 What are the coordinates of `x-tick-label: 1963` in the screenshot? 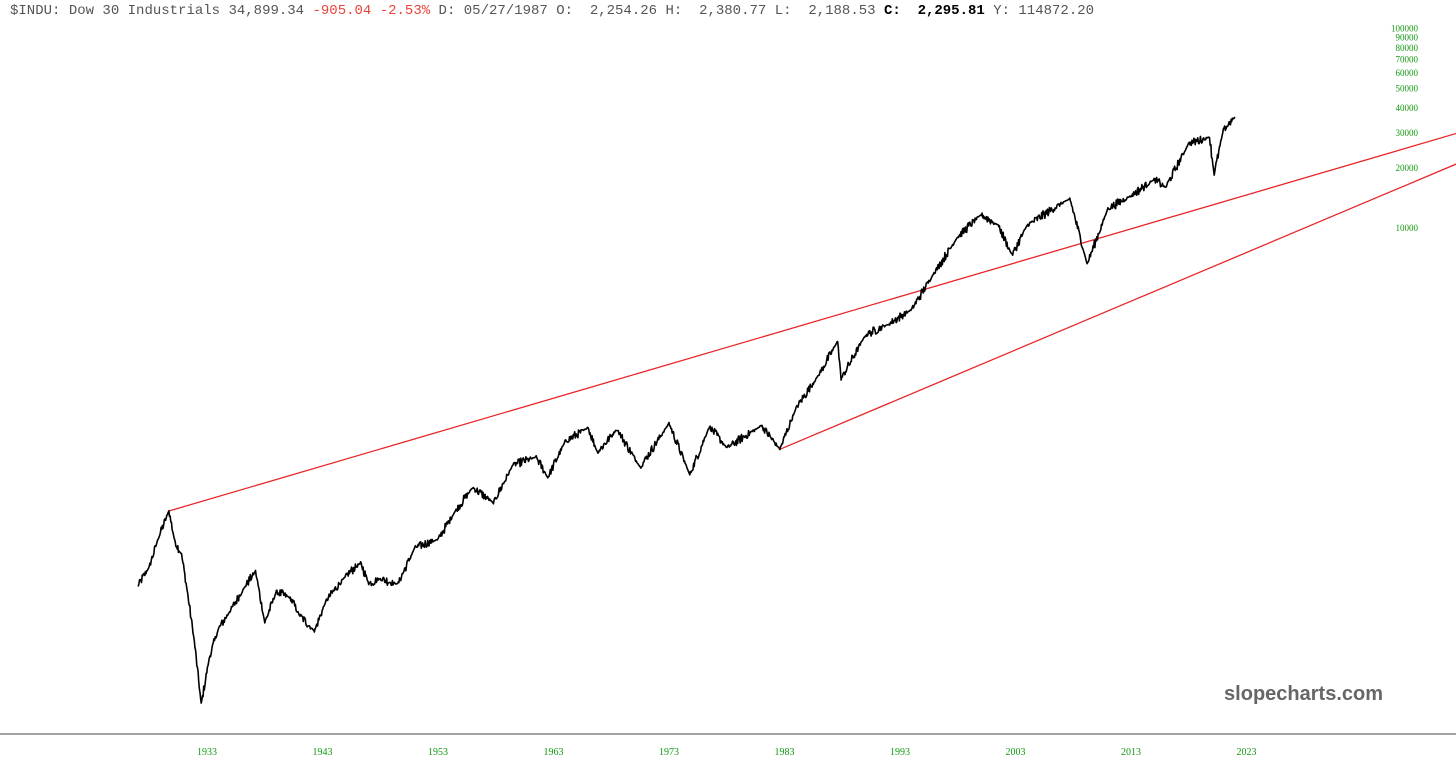 It's located at (554, 752).